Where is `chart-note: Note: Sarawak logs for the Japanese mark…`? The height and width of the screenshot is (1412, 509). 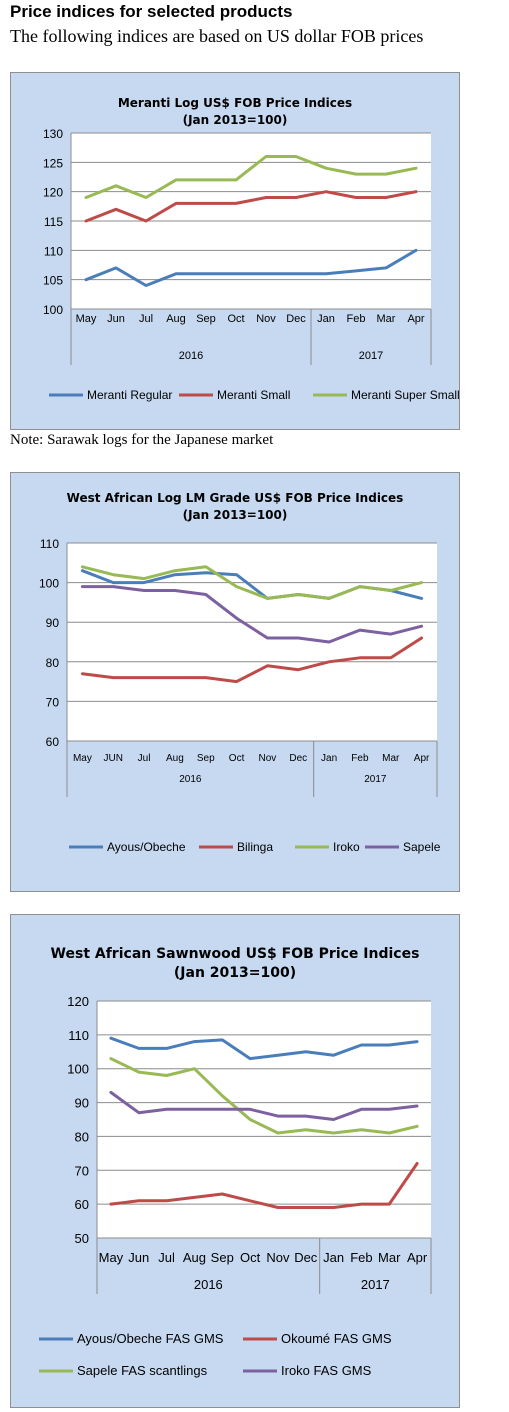 chart-note: Note: Sarawak logs for the Japanese mark… is located at coordinates (142, 440).